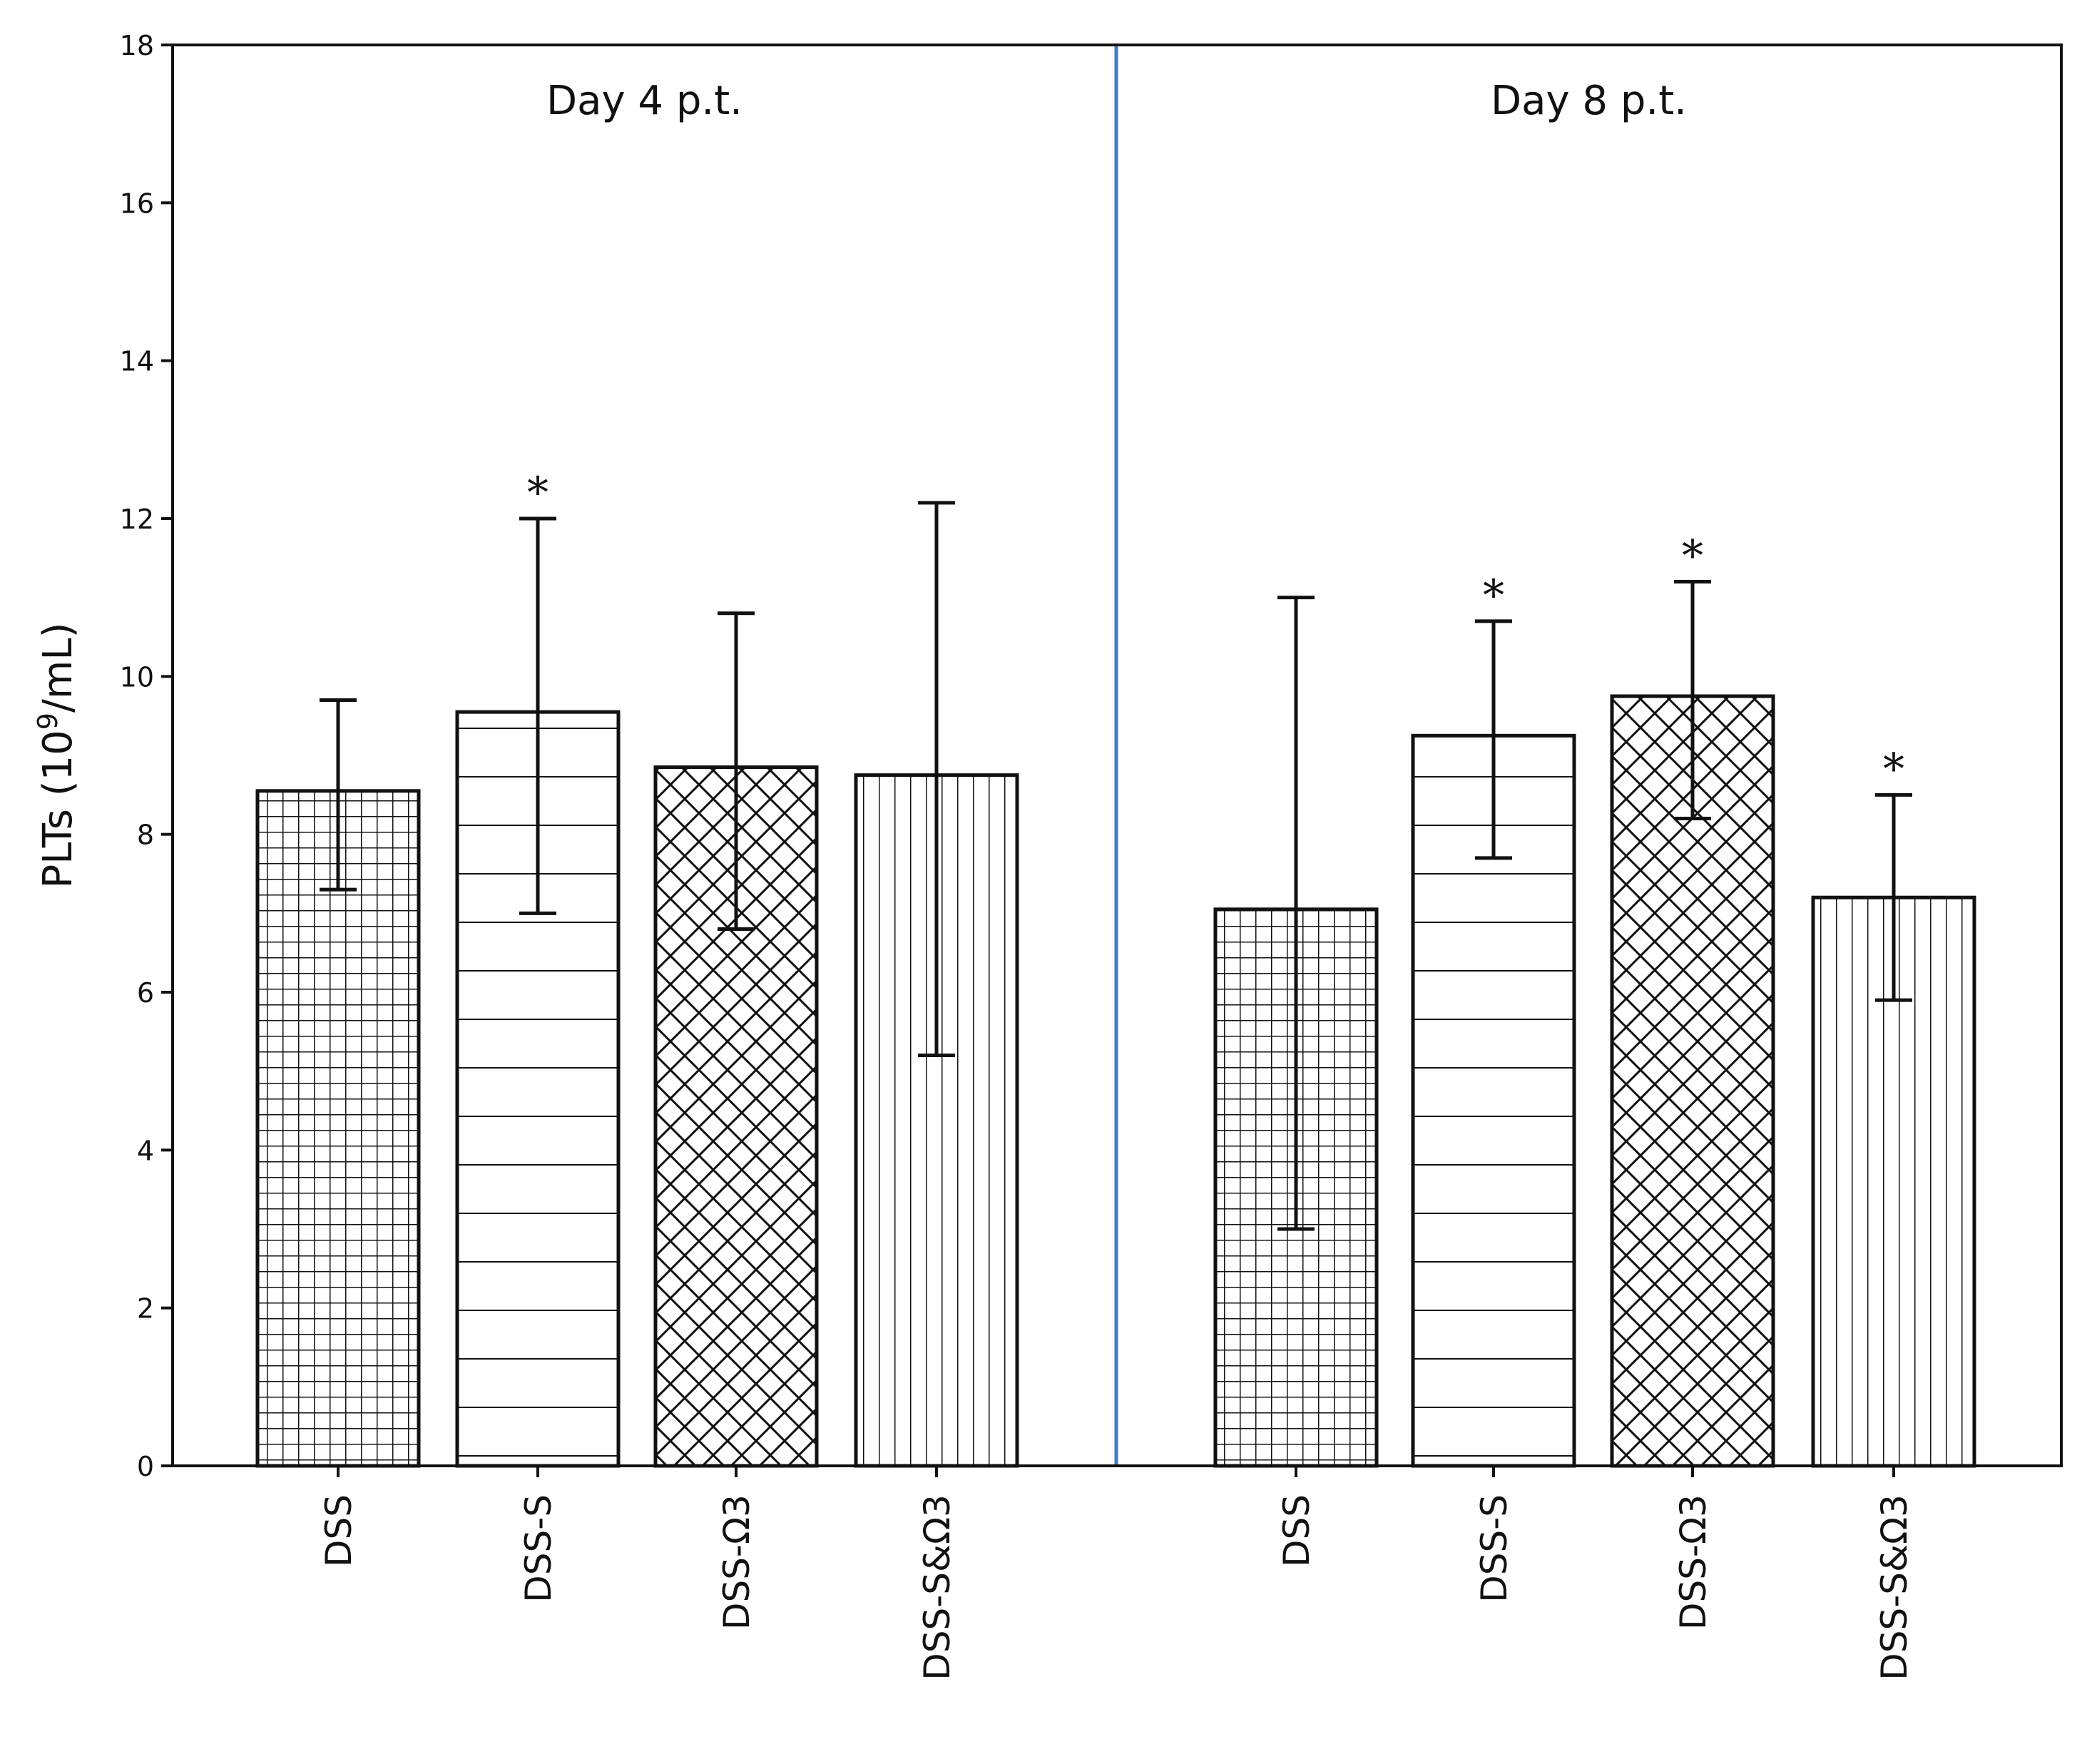 This screenshot has width=2087, height=1764. What do you see at coordinates (137, 203) in the screenshot?
I see `y-tick-label: 16` at bounding box center [137, 203].